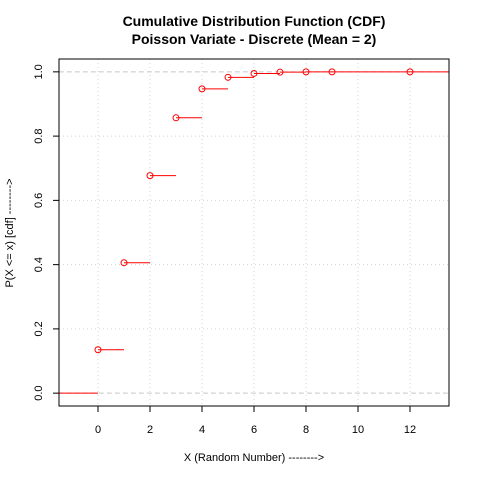 This screenshot has width=480, height=480. I want to click on x-tick-label: 0, so click(98, 430).